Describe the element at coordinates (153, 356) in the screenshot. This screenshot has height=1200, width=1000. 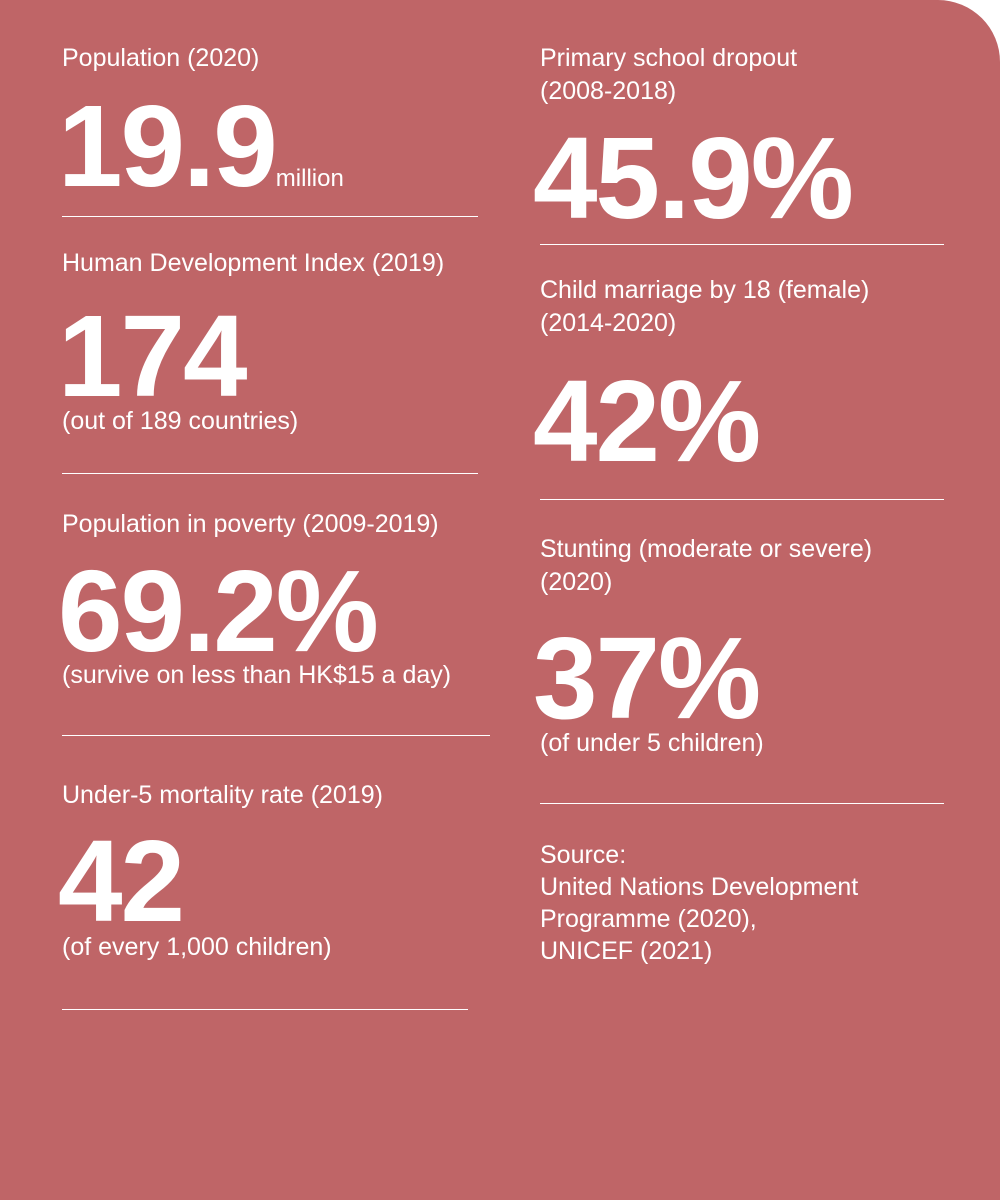
I see `stat-value-hdi: 174` at that location.